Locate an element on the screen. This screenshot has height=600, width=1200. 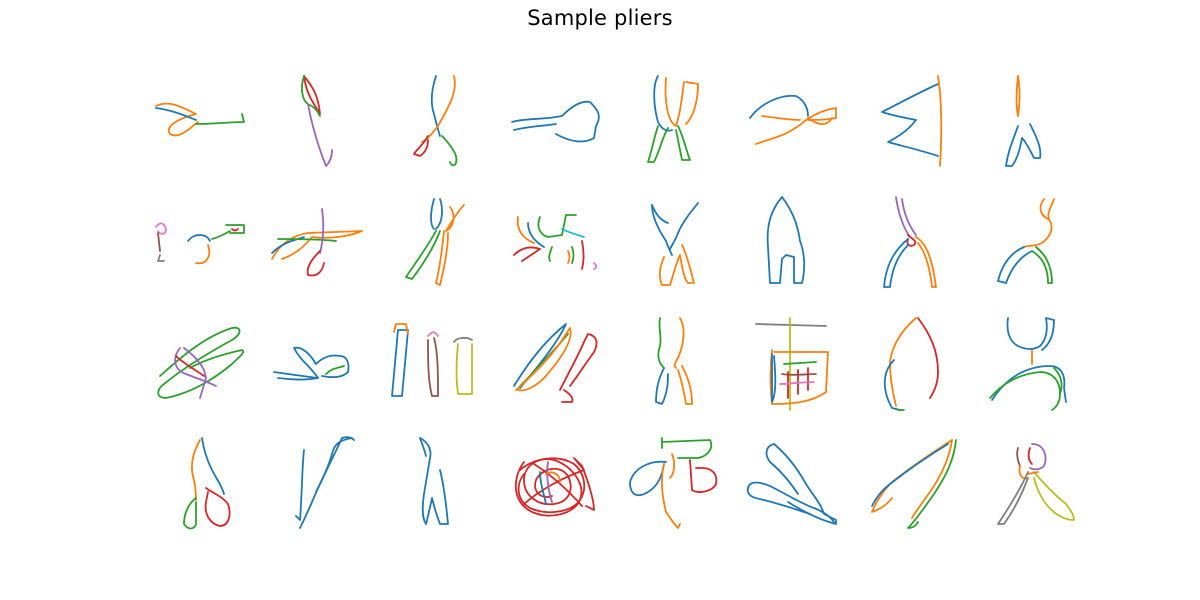
sketch-cell-r1-c6 is located at coordinates (793, 119).